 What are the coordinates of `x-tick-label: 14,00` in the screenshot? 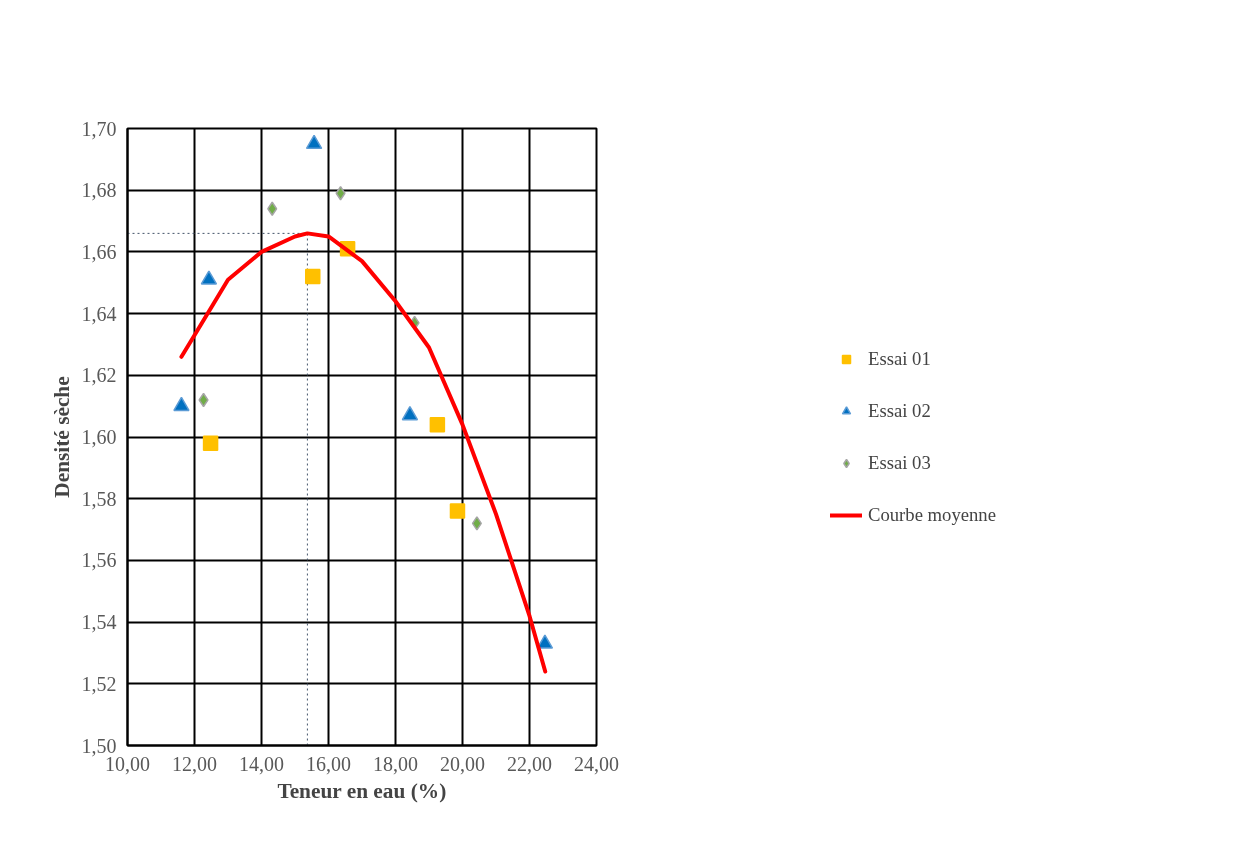 It's located at (261, 763).